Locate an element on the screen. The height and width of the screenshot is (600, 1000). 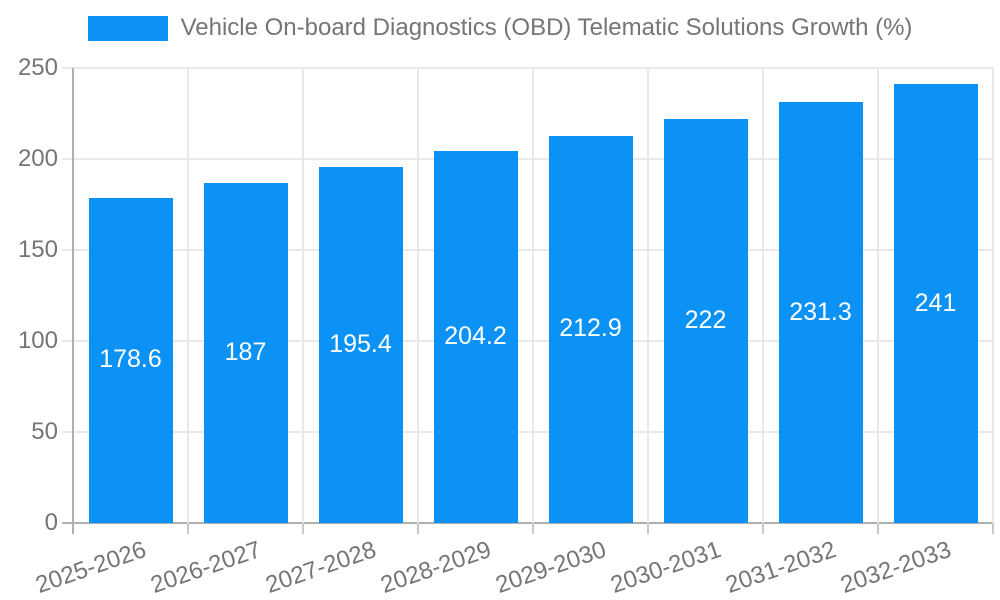
y-tick-label: 200 is located at coordinates (37, 158).